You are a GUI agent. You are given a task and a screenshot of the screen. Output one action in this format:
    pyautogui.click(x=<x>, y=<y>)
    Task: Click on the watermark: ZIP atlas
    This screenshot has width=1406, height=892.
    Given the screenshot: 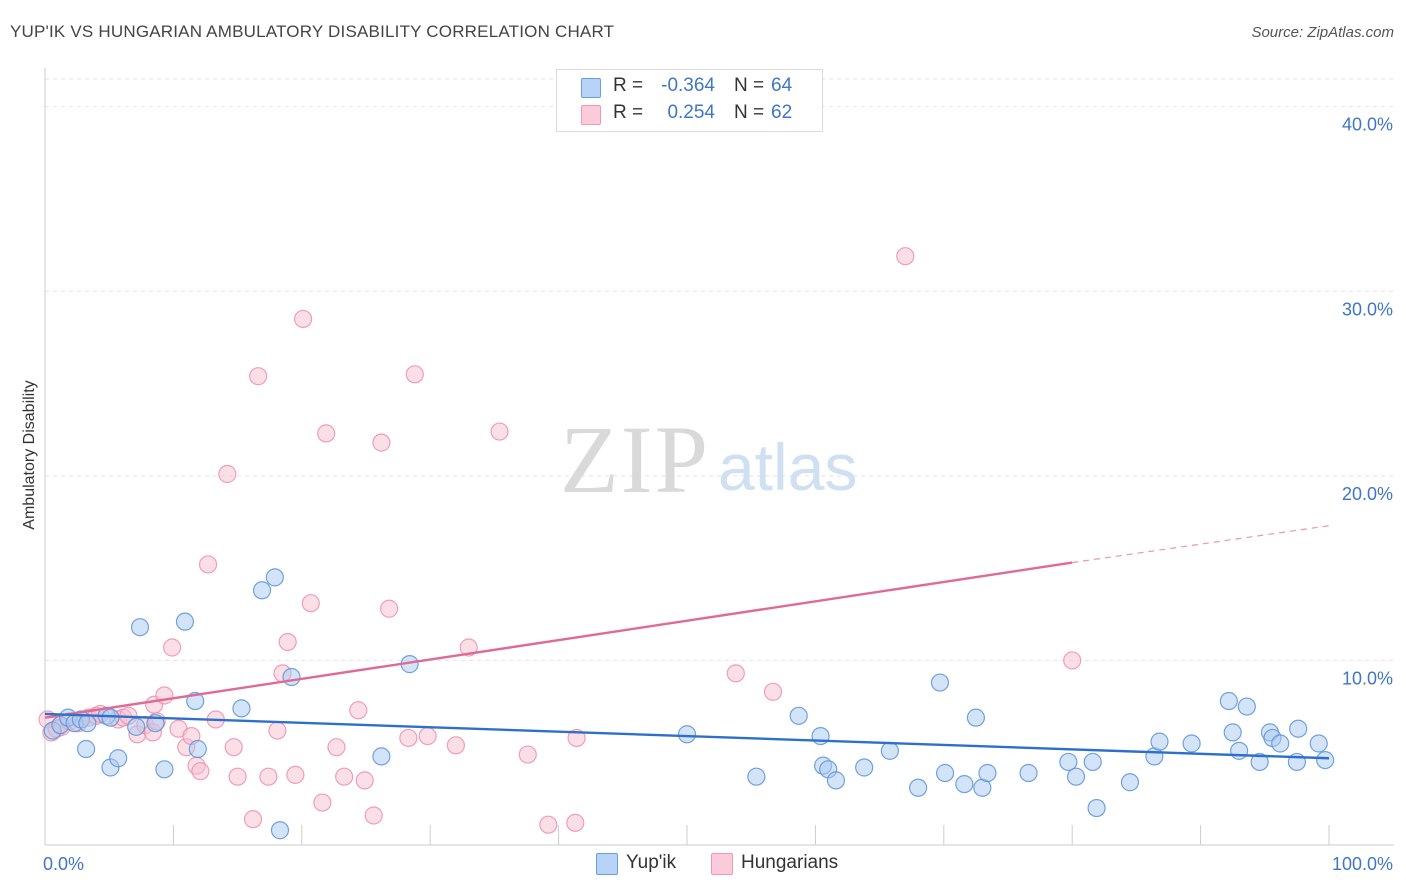 What is the action you would take?
    pyautogui.click(x=708, y=459)
    